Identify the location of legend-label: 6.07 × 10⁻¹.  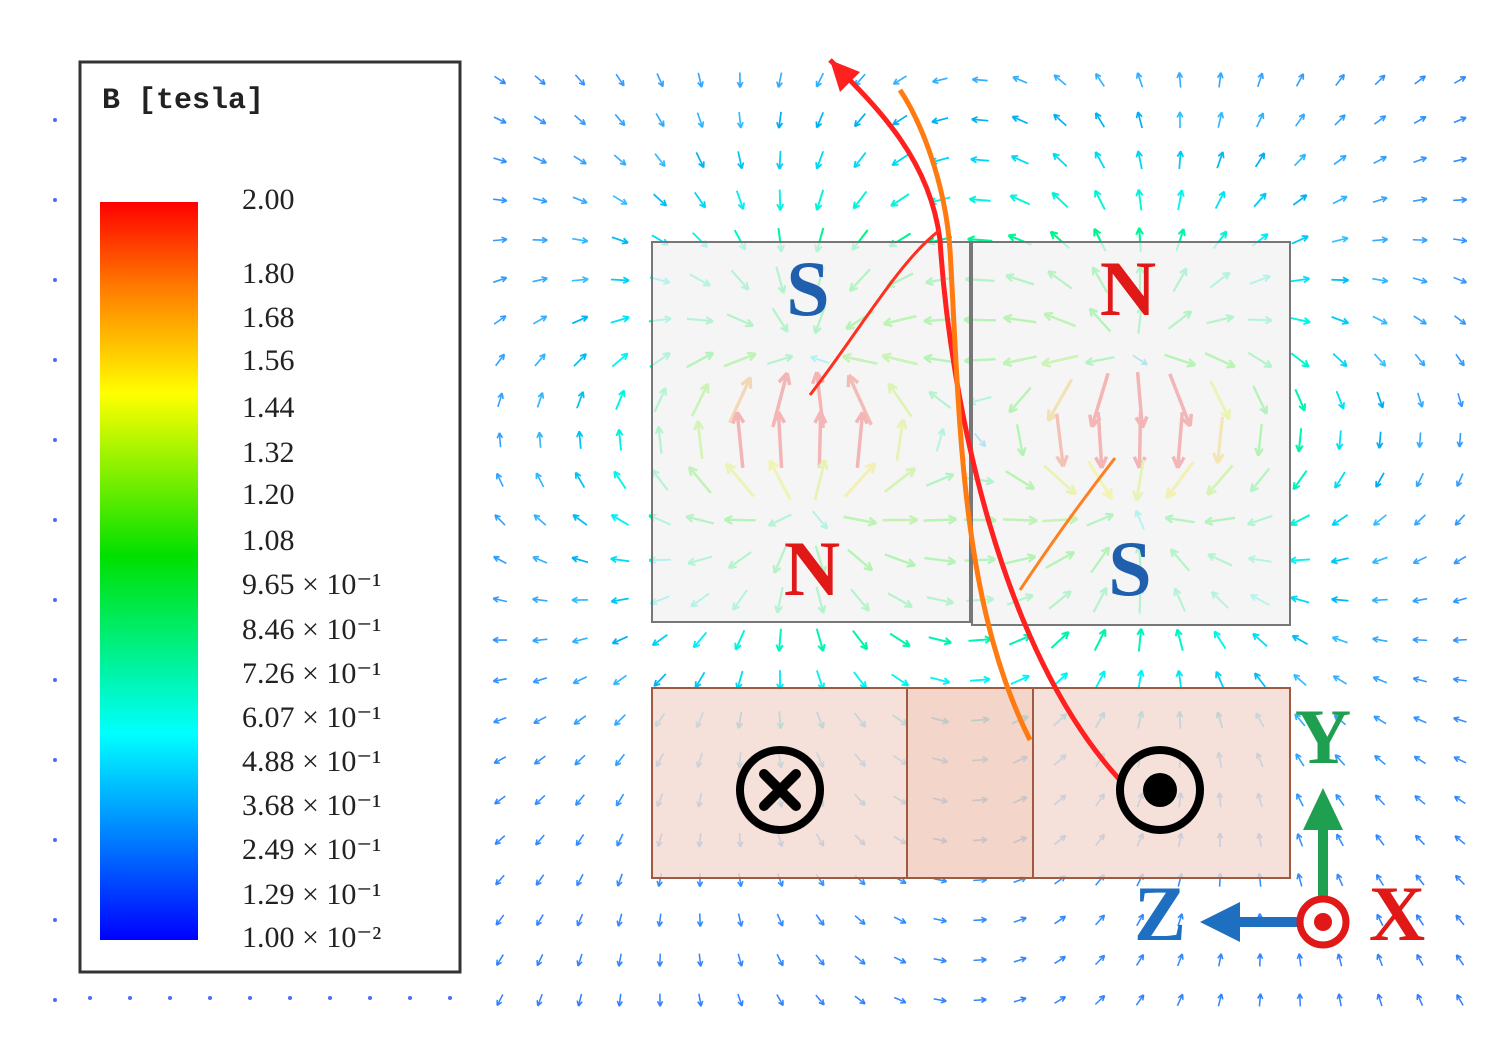
(311, 717).